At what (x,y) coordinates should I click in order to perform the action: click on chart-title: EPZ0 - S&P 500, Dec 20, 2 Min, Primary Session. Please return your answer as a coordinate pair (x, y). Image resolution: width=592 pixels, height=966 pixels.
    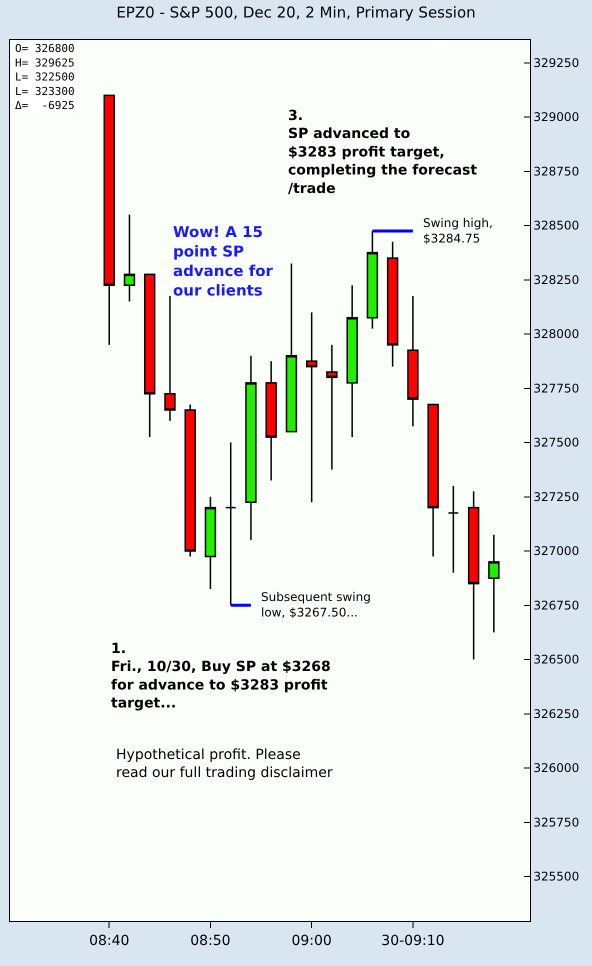
    Looking at the image, I should click on (296, 12).